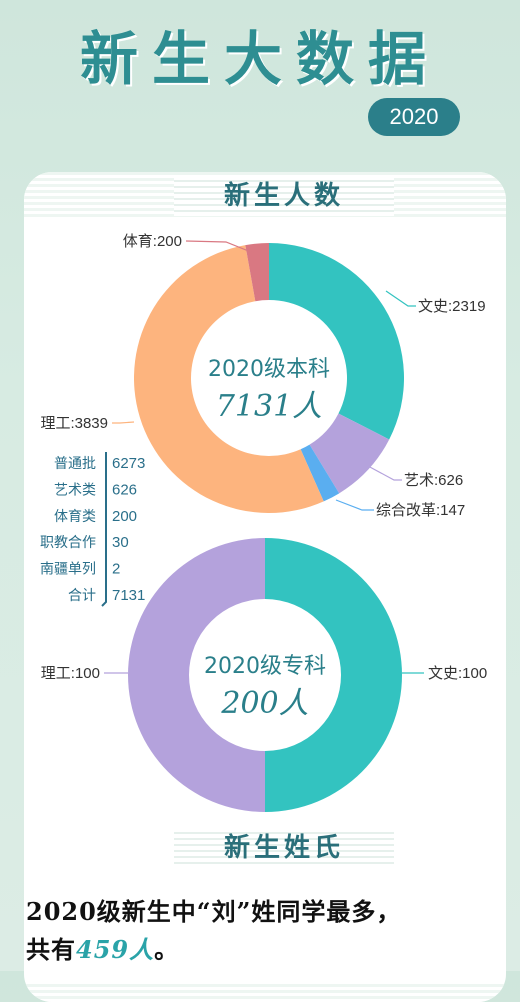 This screenshot has height=1002, width=520. What do you see at coordinates (75, 464) in the screenshot?
I see `breakdown-label: 普通批` at bounding box center [75, 464].